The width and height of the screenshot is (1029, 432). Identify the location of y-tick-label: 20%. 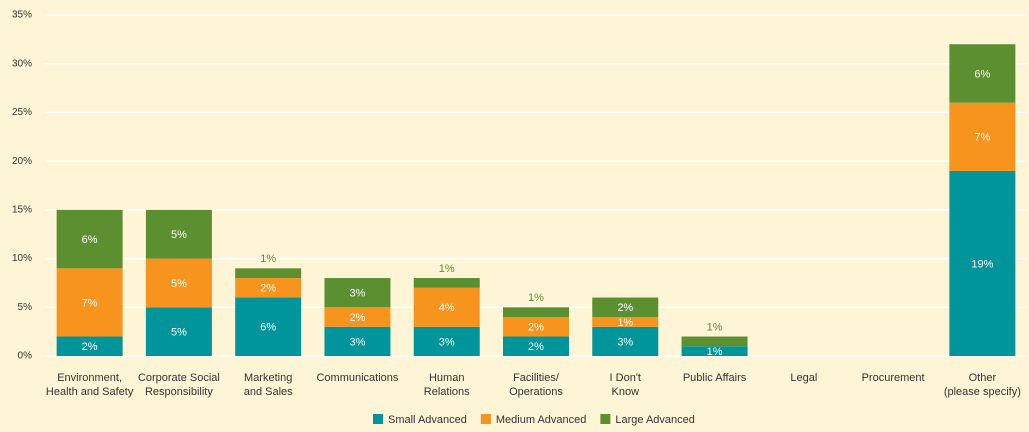
(22, 161).